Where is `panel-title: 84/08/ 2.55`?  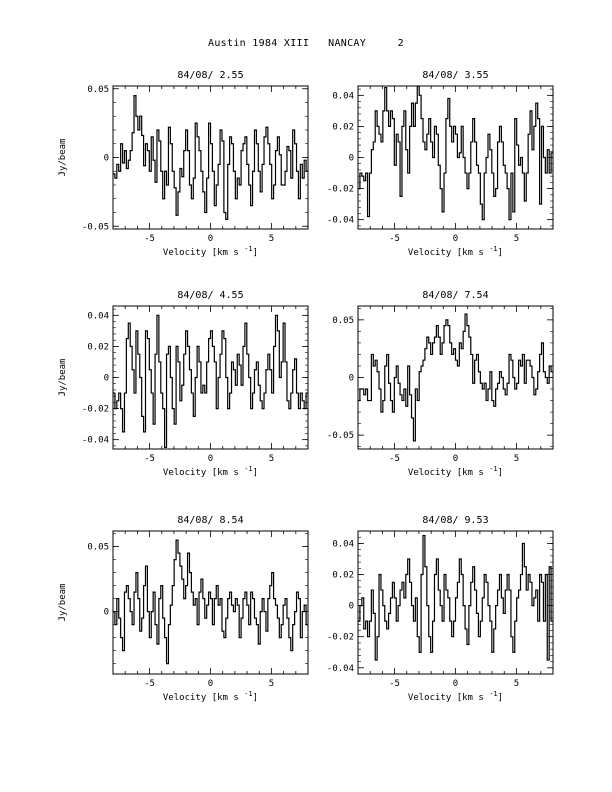
panel-title: 84/08/ 2.55 is located at coordinates (210, 75).